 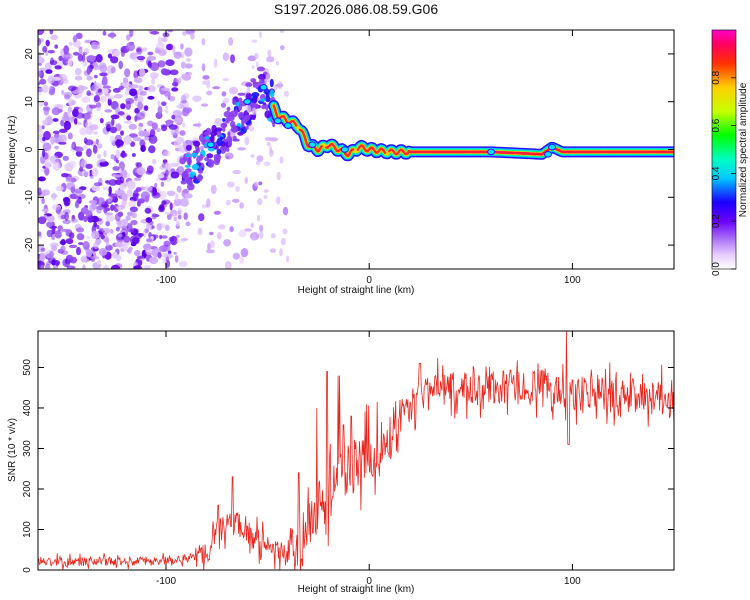 What do you see at coordinates (724, 149) in the screenshot?
I see `colorbar` at bounding box center [724, 149].